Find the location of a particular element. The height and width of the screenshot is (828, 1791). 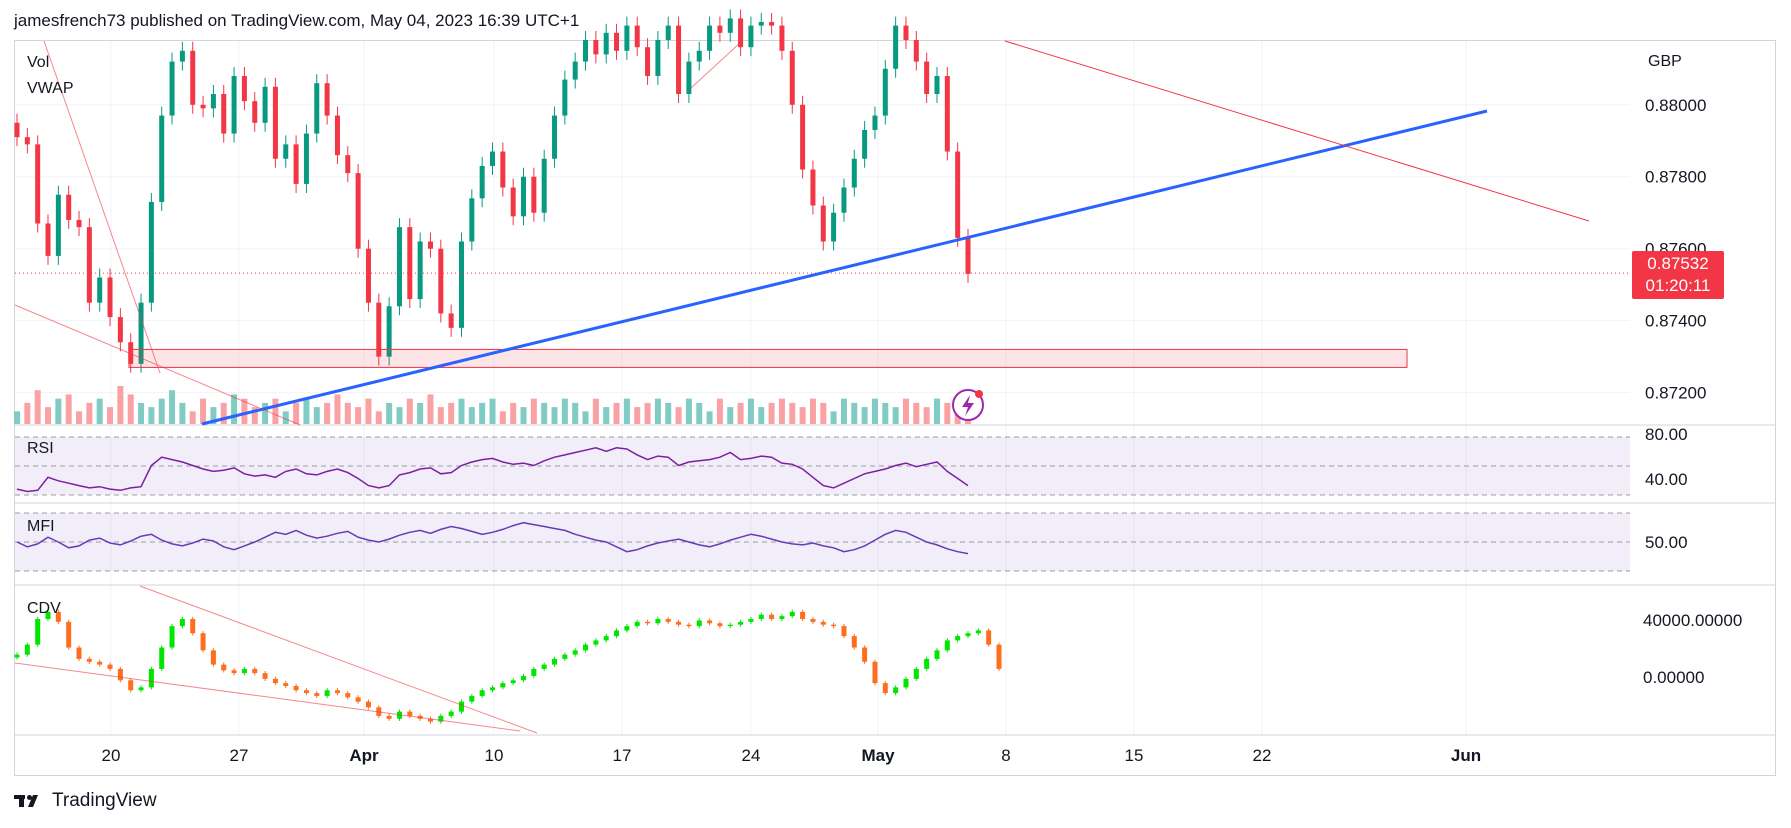

time-tick-label: Jun is located at coordinates (1466, 755).